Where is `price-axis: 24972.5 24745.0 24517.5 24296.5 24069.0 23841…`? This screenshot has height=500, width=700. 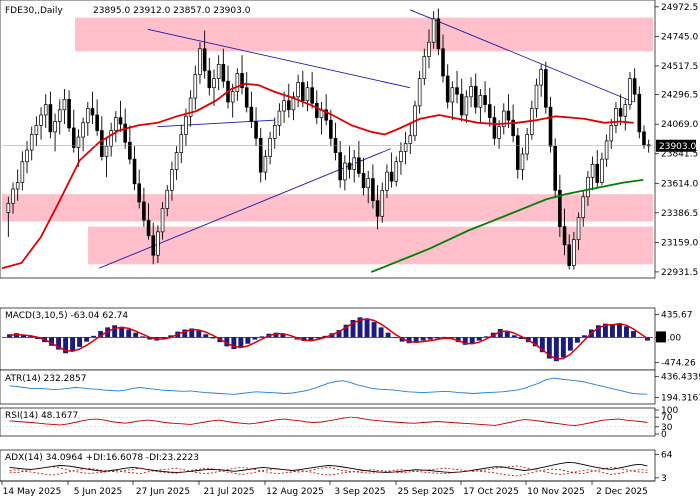 price-axis: 24972.5 24745.0 24517.5 24296.5 24069.0 23841… is located at coordinates (676, 140).